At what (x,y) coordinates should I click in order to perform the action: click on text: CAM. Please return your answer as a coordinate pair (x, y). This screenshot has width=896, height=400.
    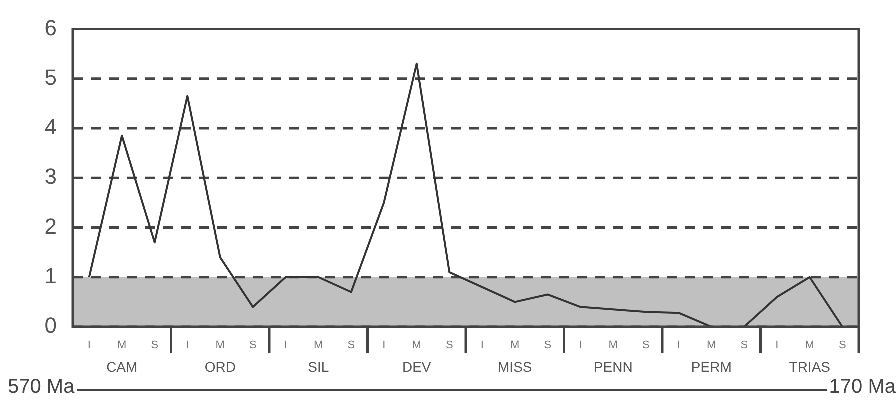
    Looking at the image, I should click on (122, 366).